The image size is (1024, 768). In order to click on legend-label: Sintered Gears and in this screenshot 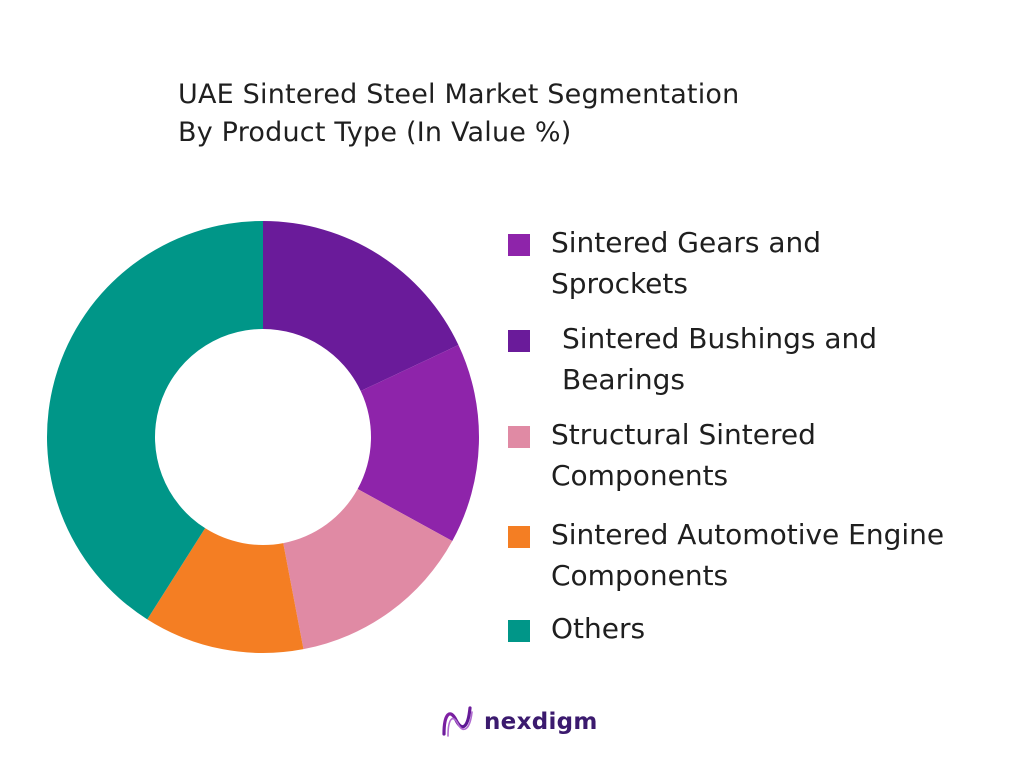, I will do `click(686, 242)`.